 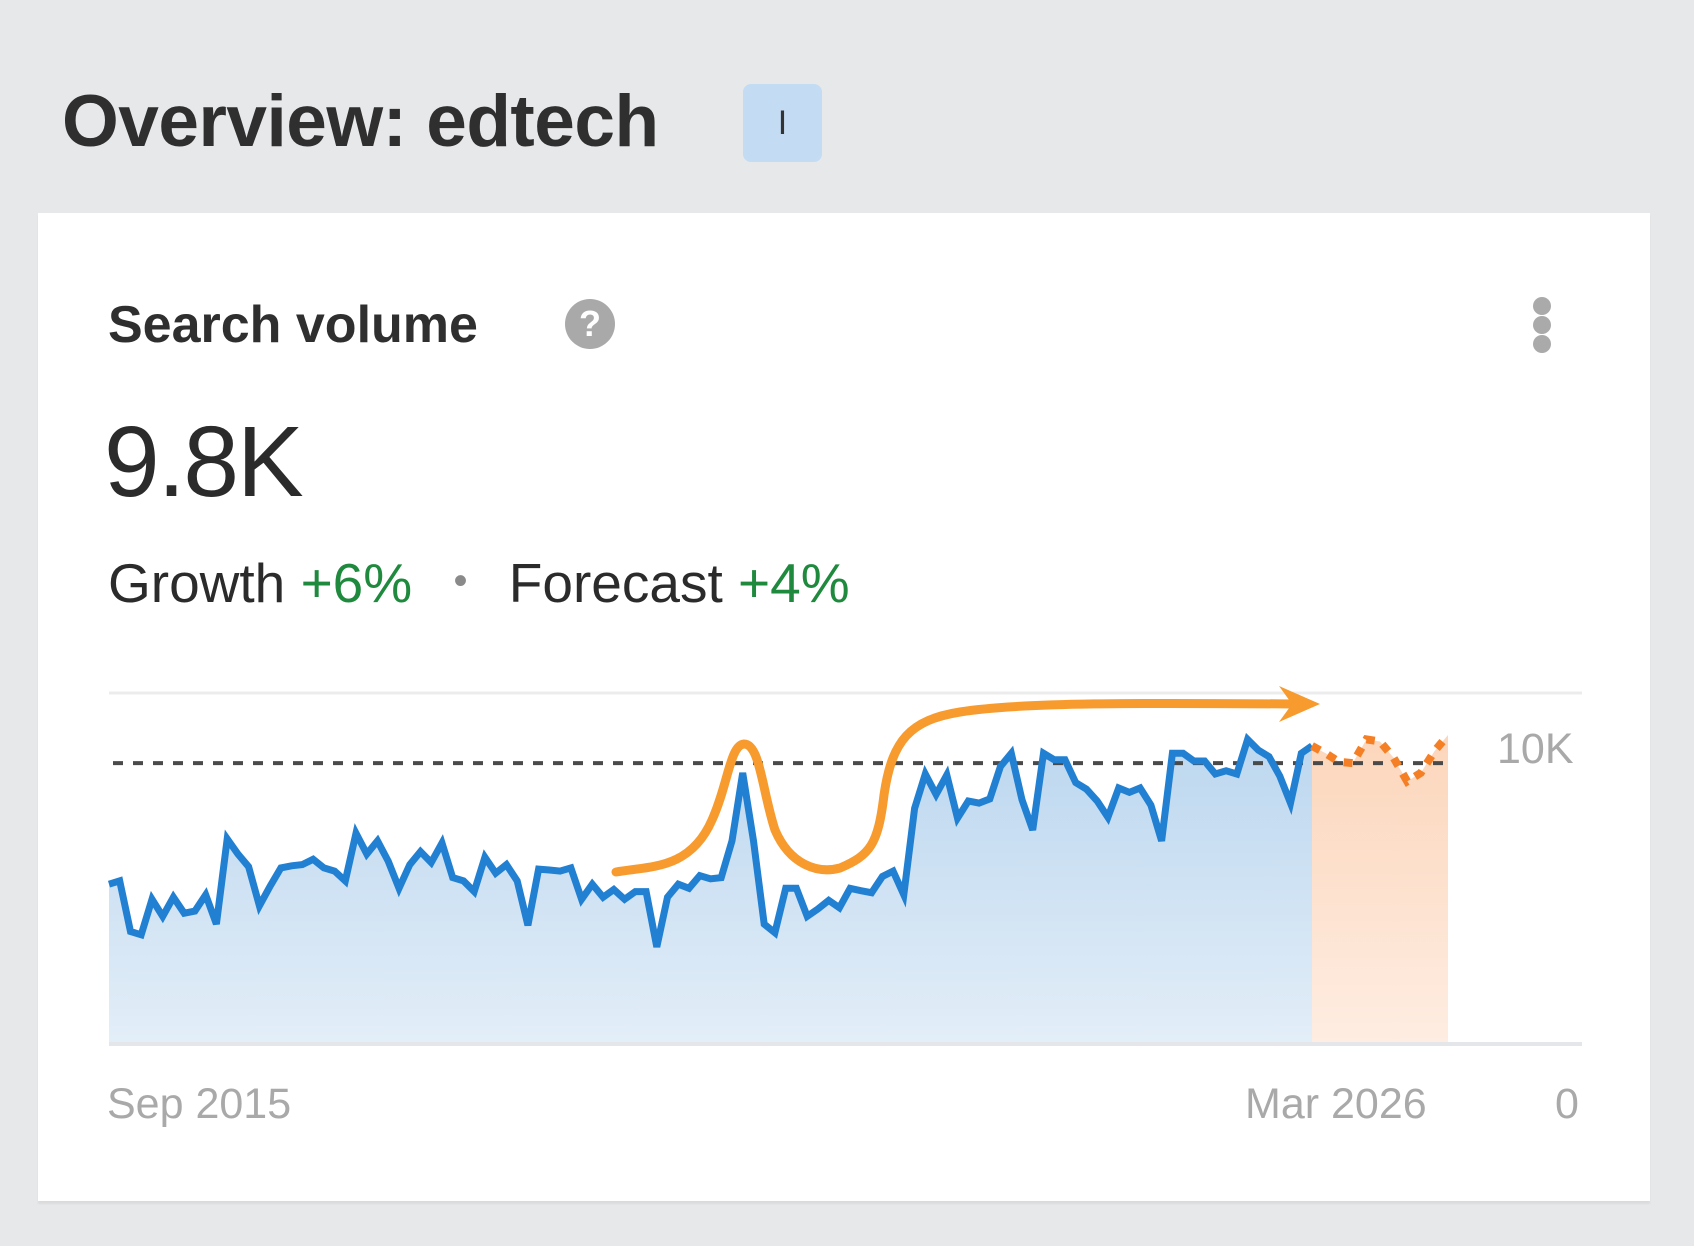 I want to click on x-label-end: Mar 2026, so click(x=1336, y=1104).